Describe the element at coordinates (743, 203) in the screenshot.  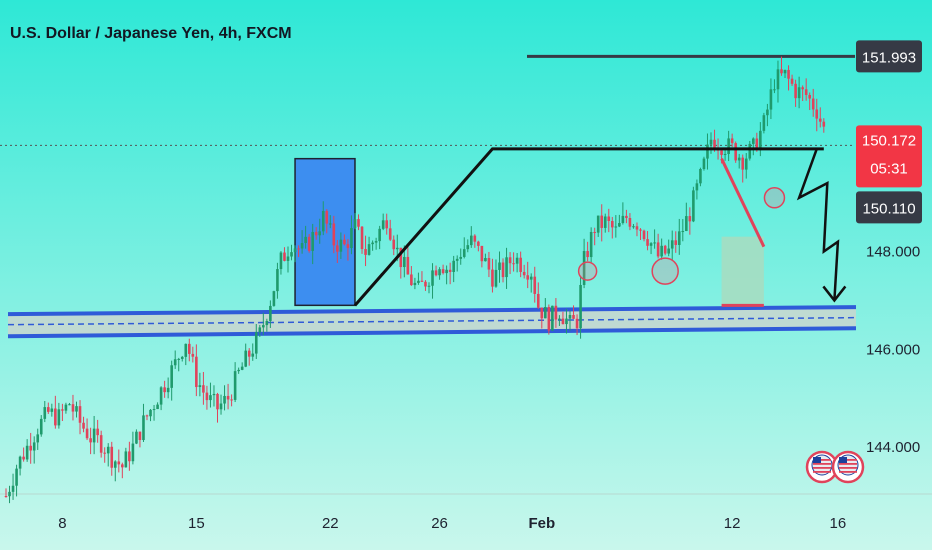
I see `annotation-red-slope` at that location.